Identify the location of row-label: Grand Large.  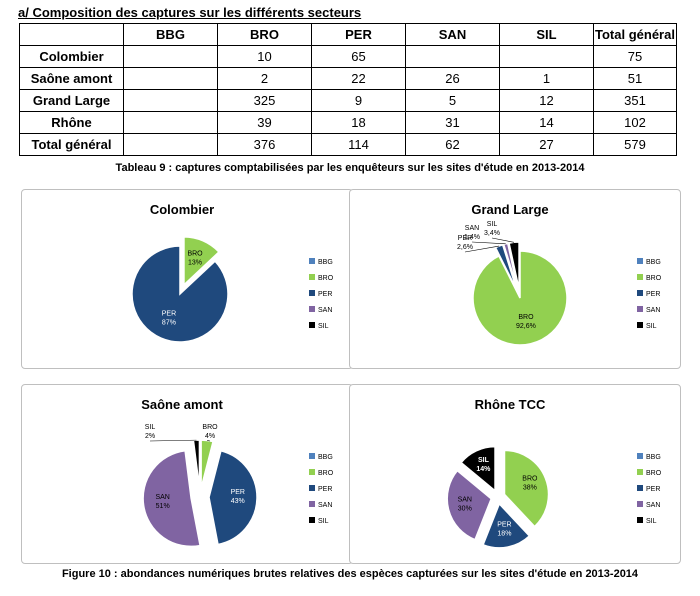
(71, 100).